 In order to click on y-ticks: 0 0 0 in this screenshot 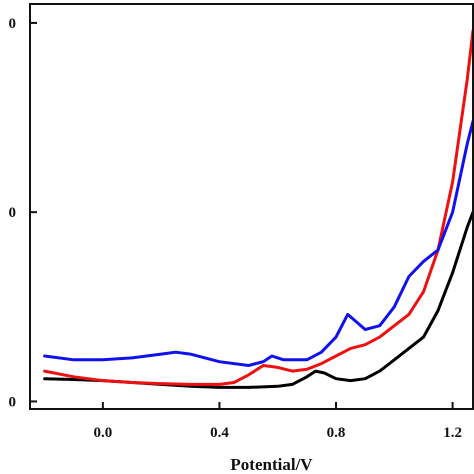, I will do `click(23, 213)`.